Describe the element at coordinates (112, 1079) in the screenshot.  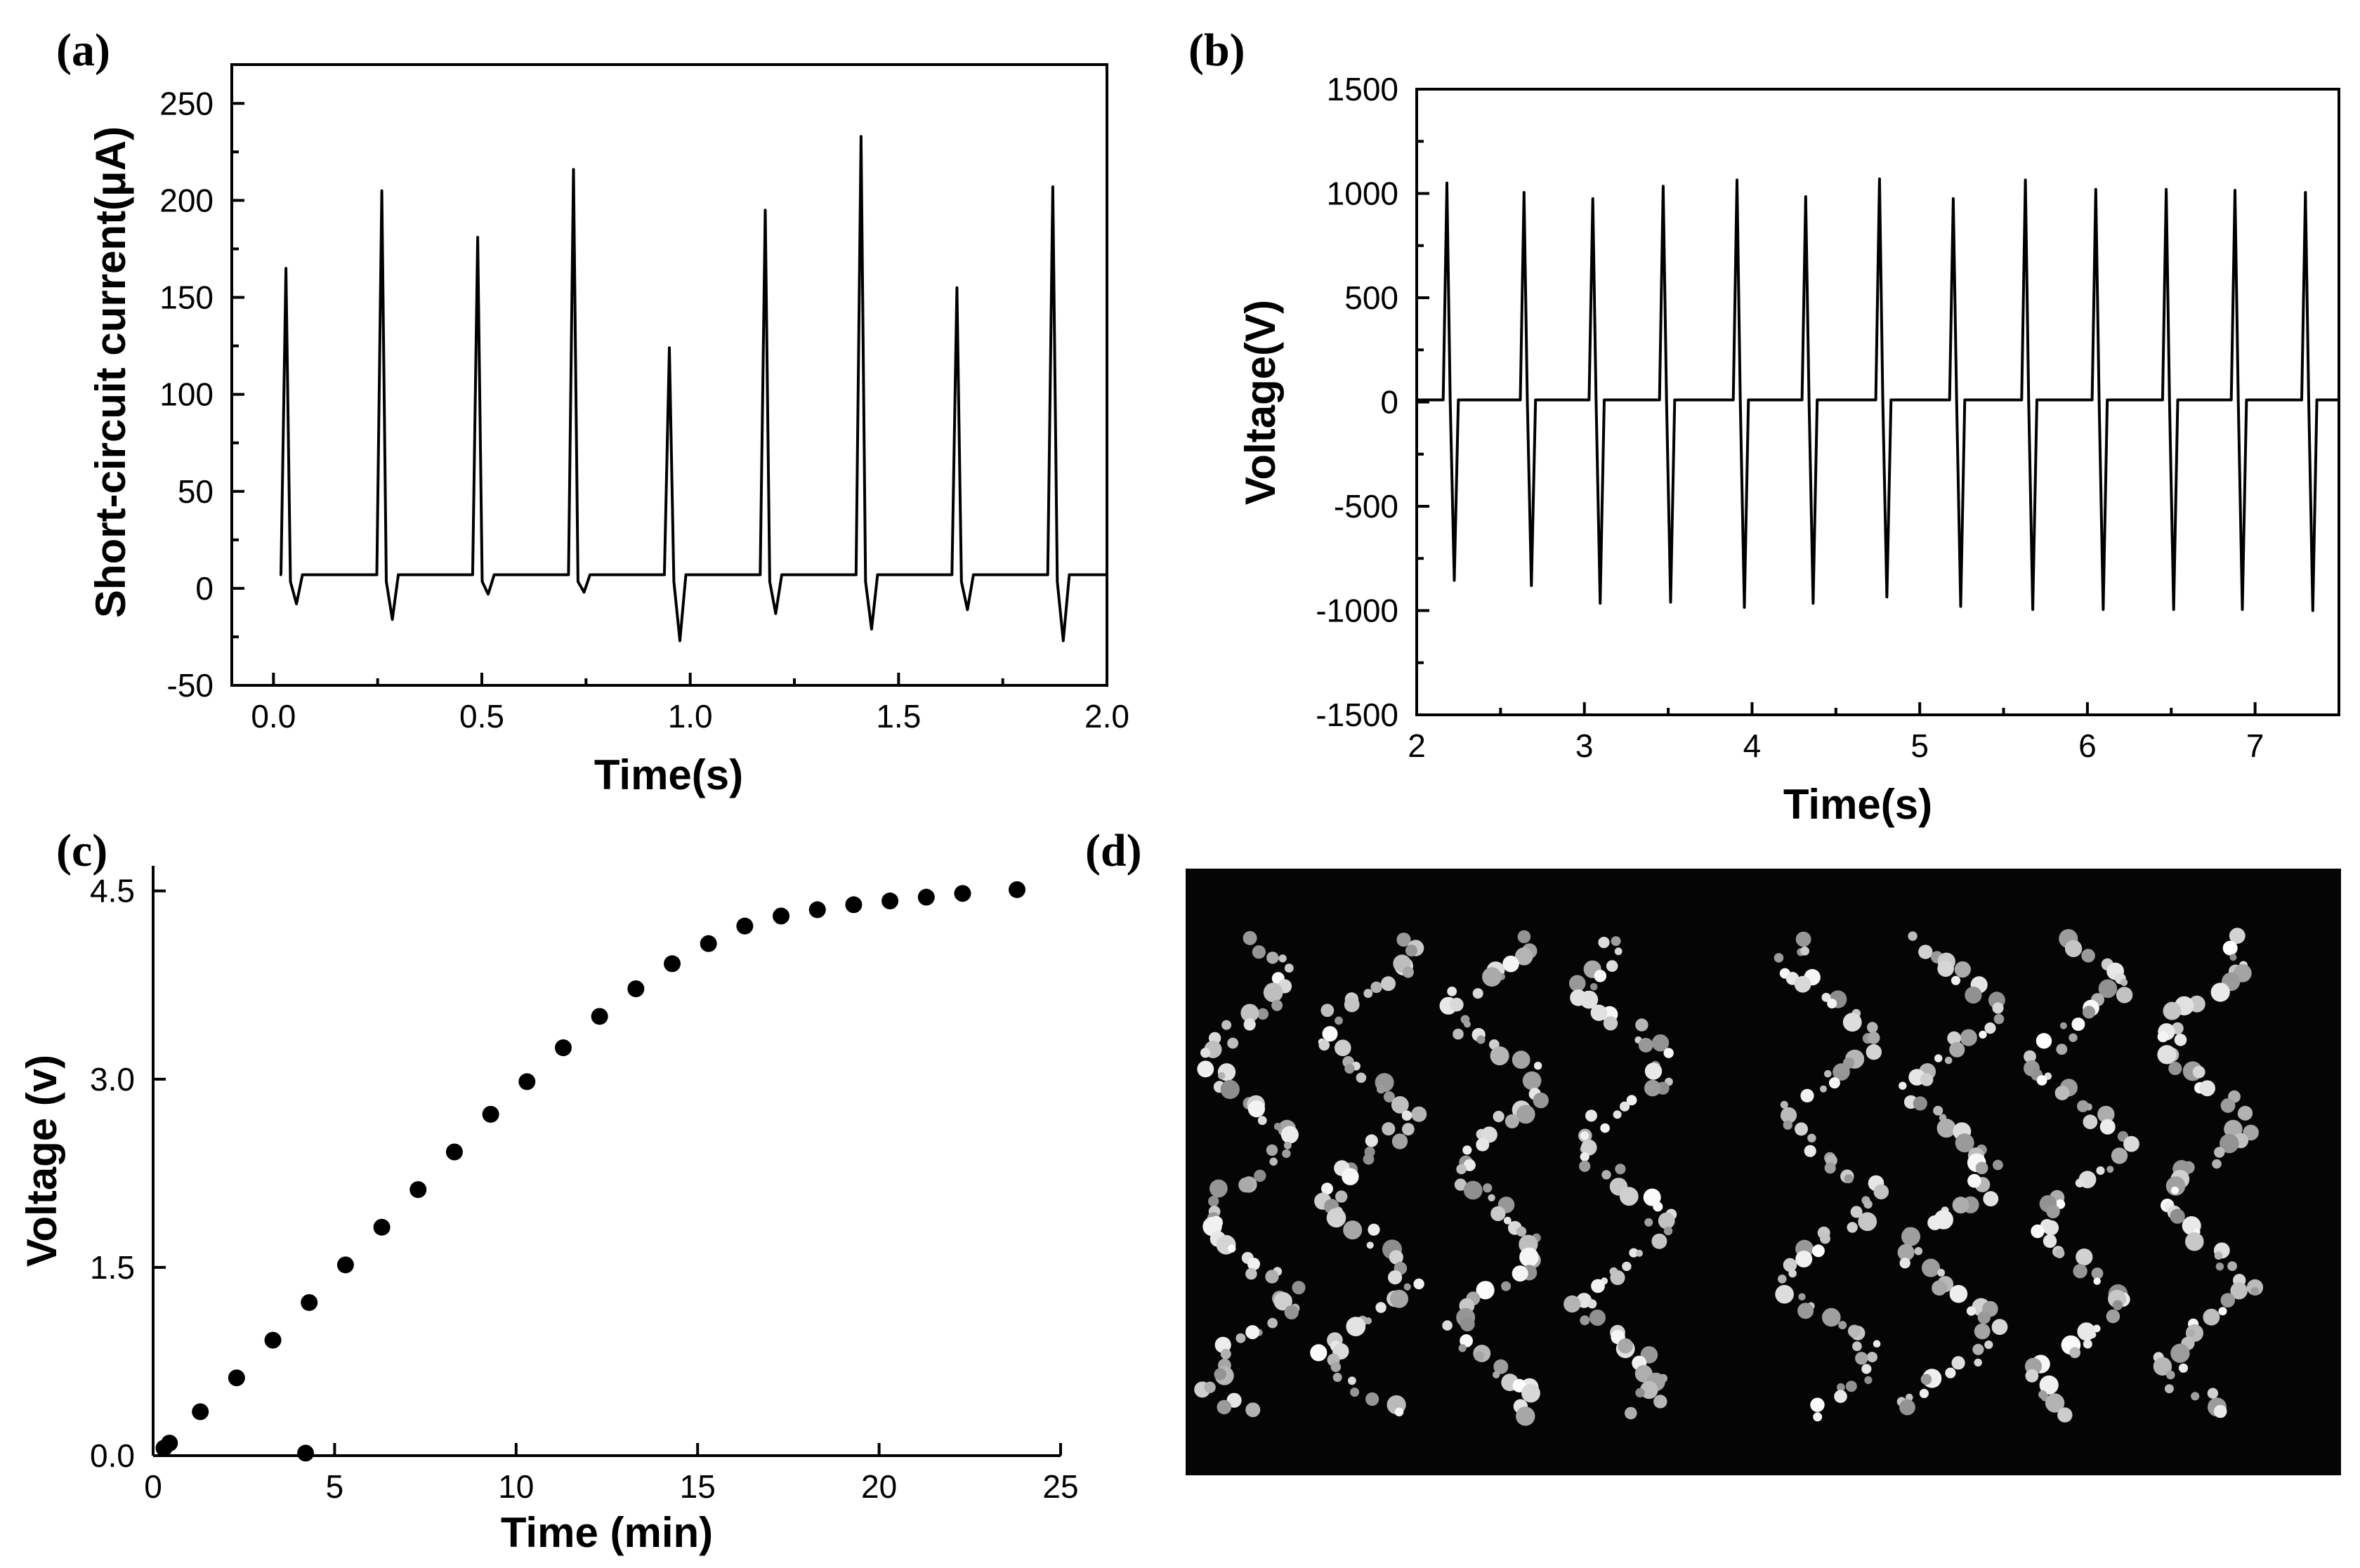
I see `y-tick-label: 3.0` at that location.